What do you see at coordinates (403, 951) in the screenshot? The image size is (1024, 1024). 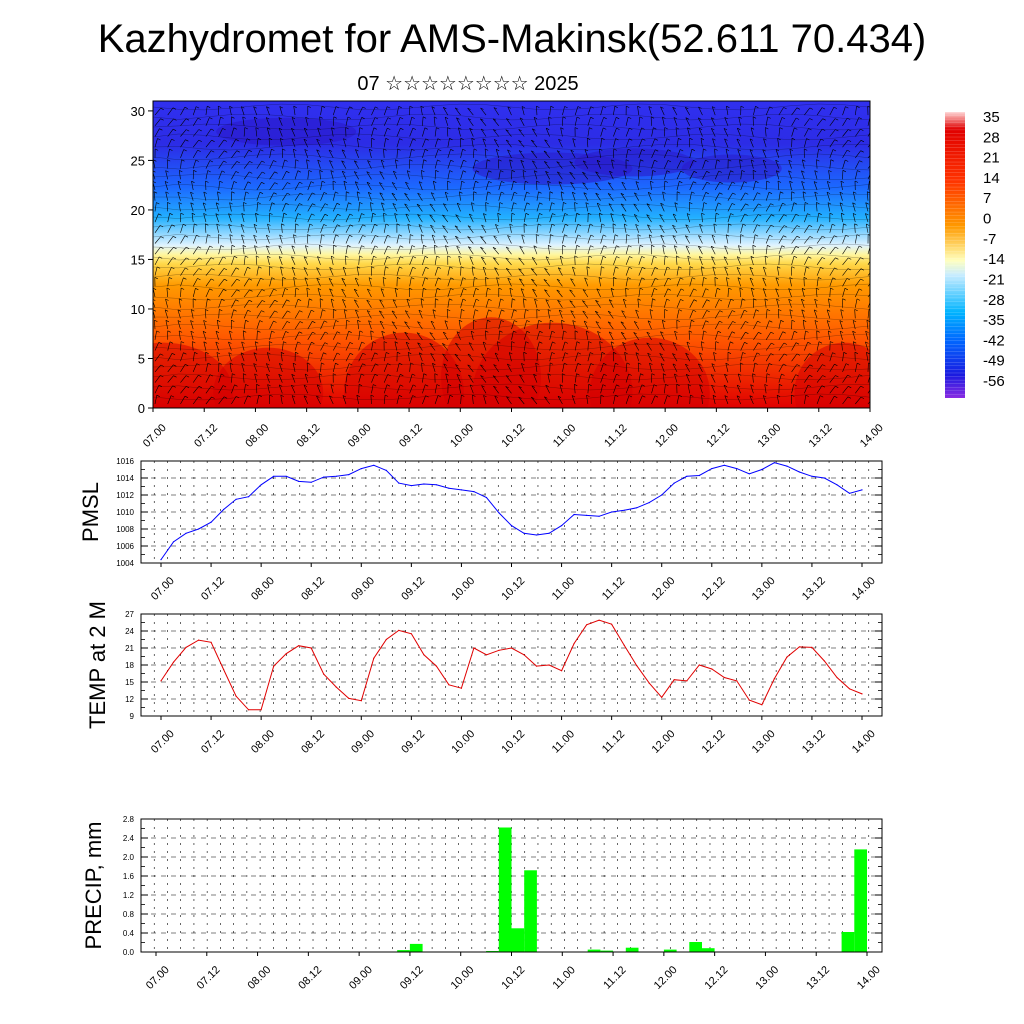 I see `precip-bar` at bounding box center [403, 951].